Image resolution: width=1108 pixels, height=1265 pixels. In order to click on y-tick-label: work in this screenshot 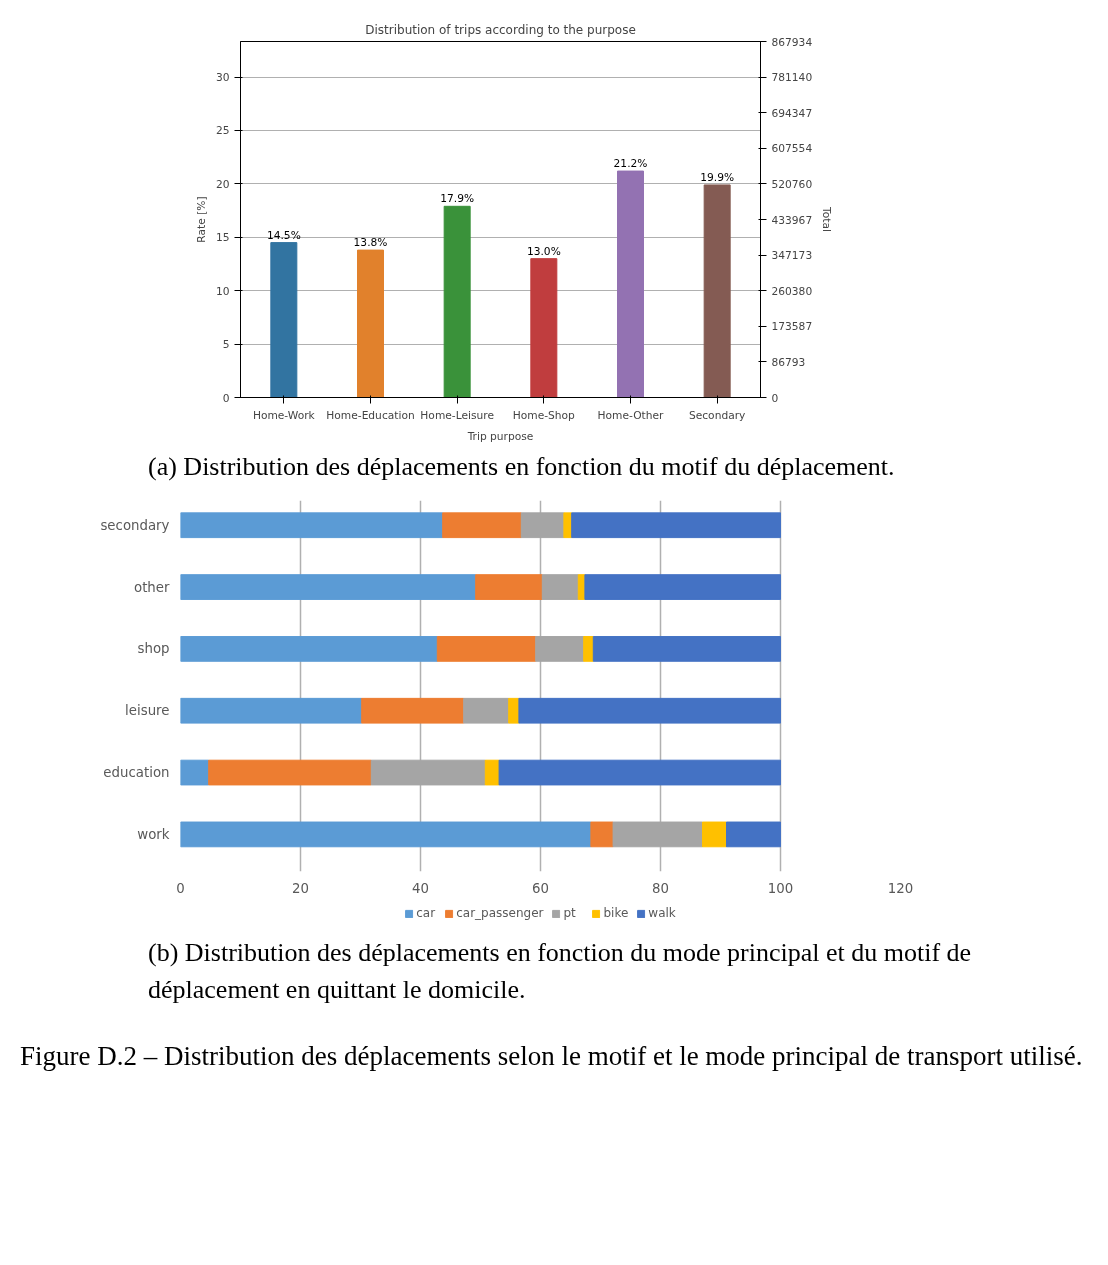, I will do `click(153, 835)`.